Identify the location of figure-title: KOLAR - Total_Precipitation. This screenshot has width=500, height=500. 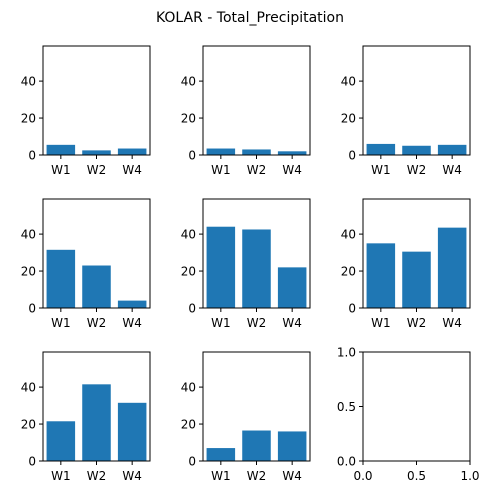
(250, 18).